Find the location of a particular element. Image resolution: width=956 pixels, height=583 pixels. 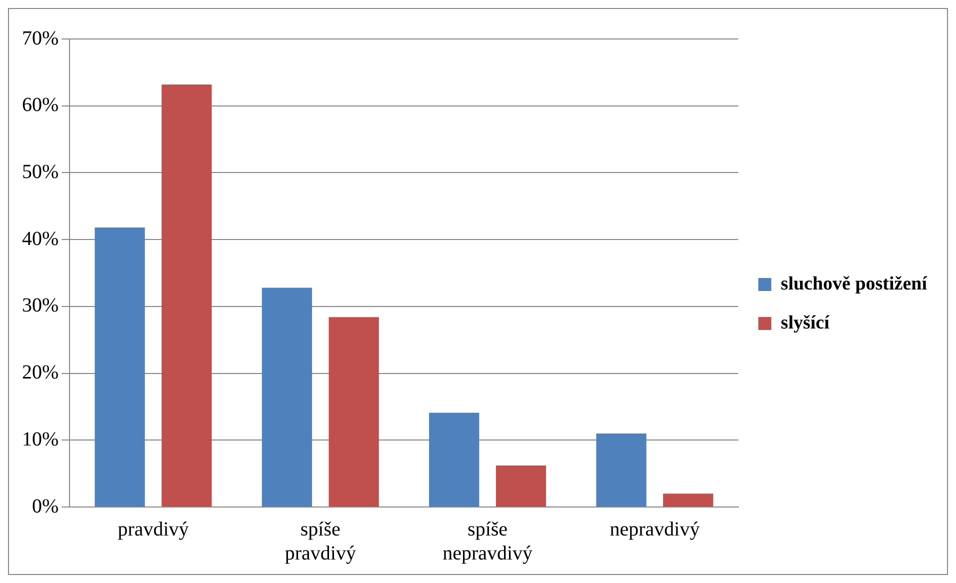

x-tick-label: spíše pravdivý is located at coordinates (320, 541).